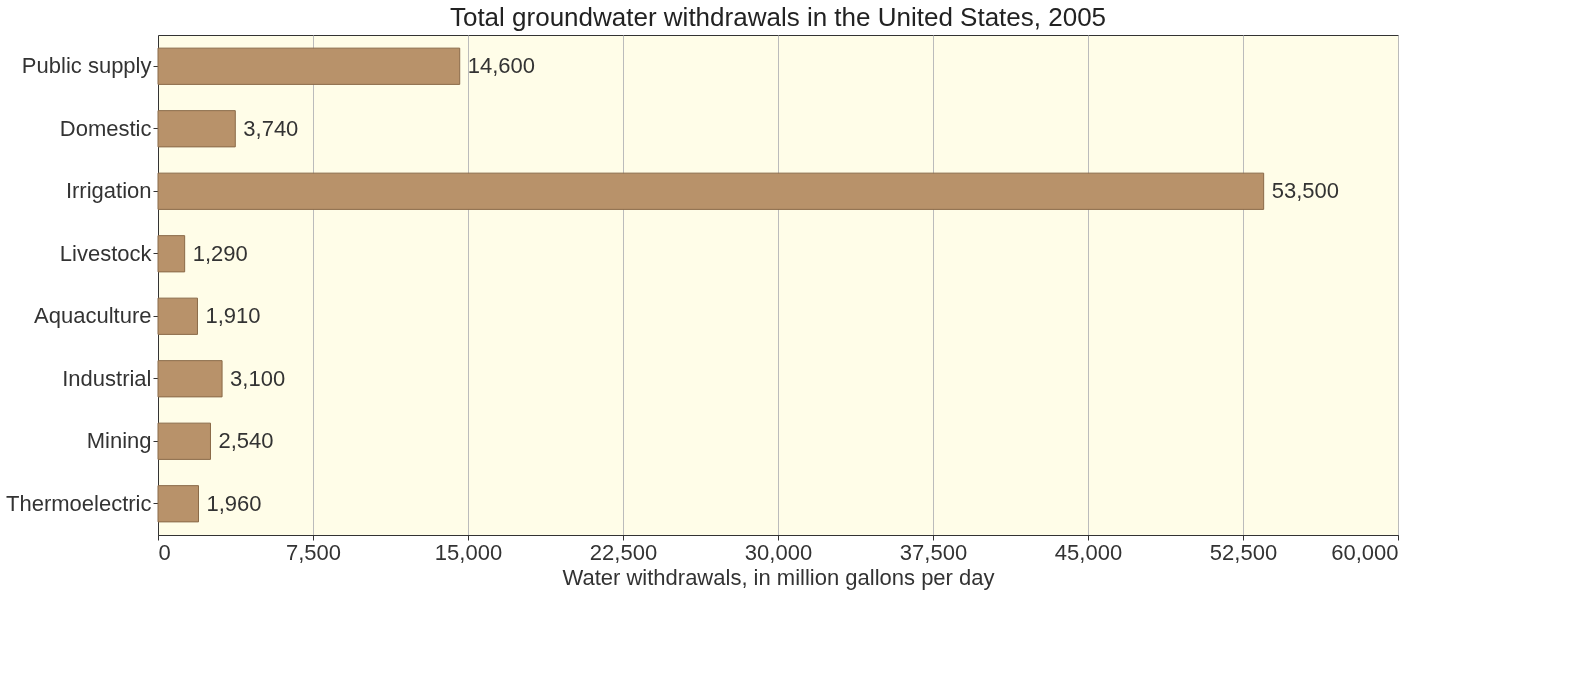 Image resolution: width=1574 pixels, height=676 pixels. Describe the element at coordinates (778, 17) in the screenshot. I see `chart-title: Total groundwater withdrawals in the United States, 2005` at that location.